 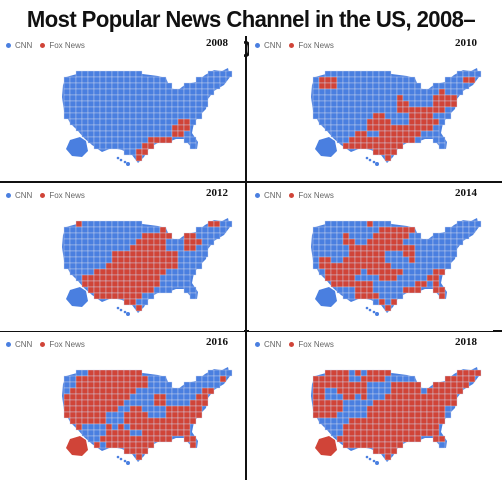 I want to click on legend-item-fox: Fox News, so click(x=311, y=195).